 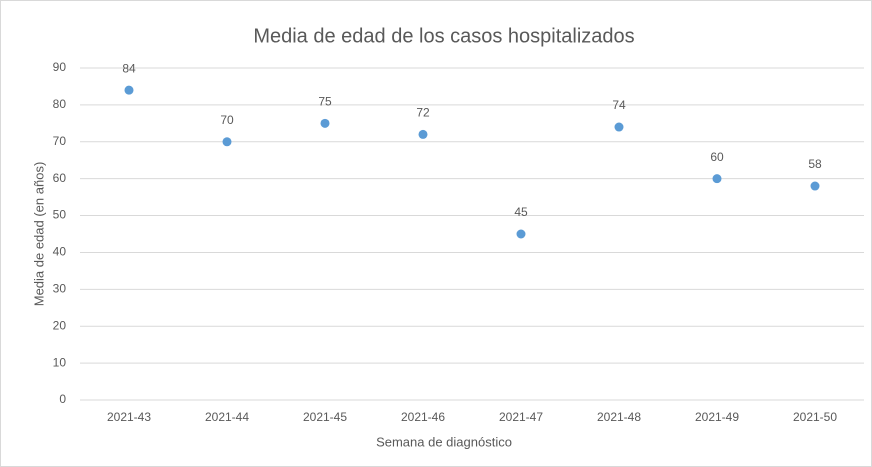 What do you see at coordinates (521, 417) in the screenshot?
I see `x-tick-label: 2021-47` at bounding box center [521, 417].